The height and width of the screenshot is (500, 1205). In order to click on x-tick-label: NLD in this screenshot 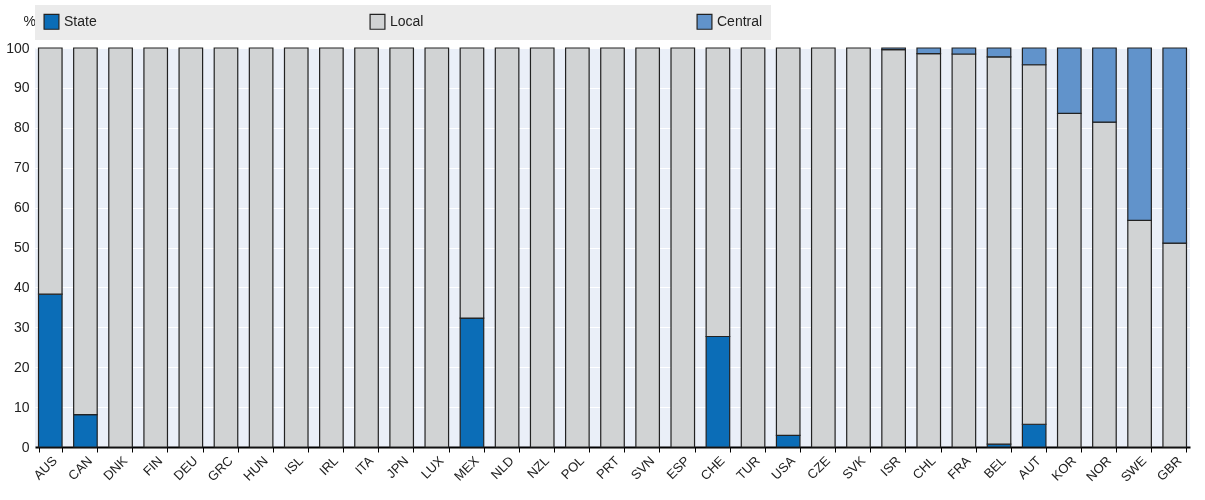, I will do `click(502, 468)`.